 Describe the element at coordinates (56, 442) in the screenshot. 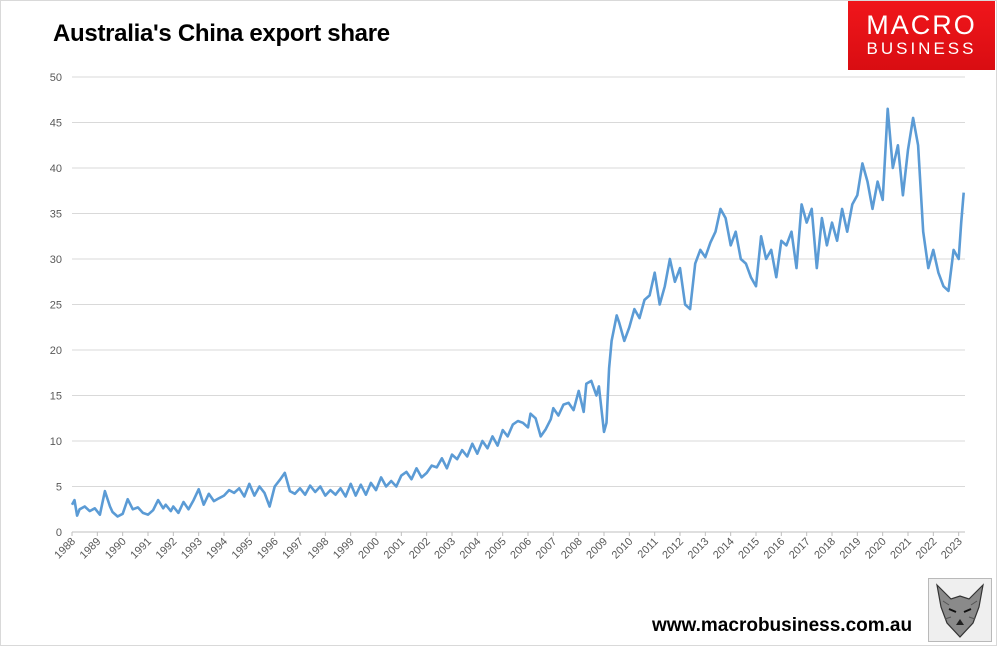

I see `y-tick-label: 10` at that location.